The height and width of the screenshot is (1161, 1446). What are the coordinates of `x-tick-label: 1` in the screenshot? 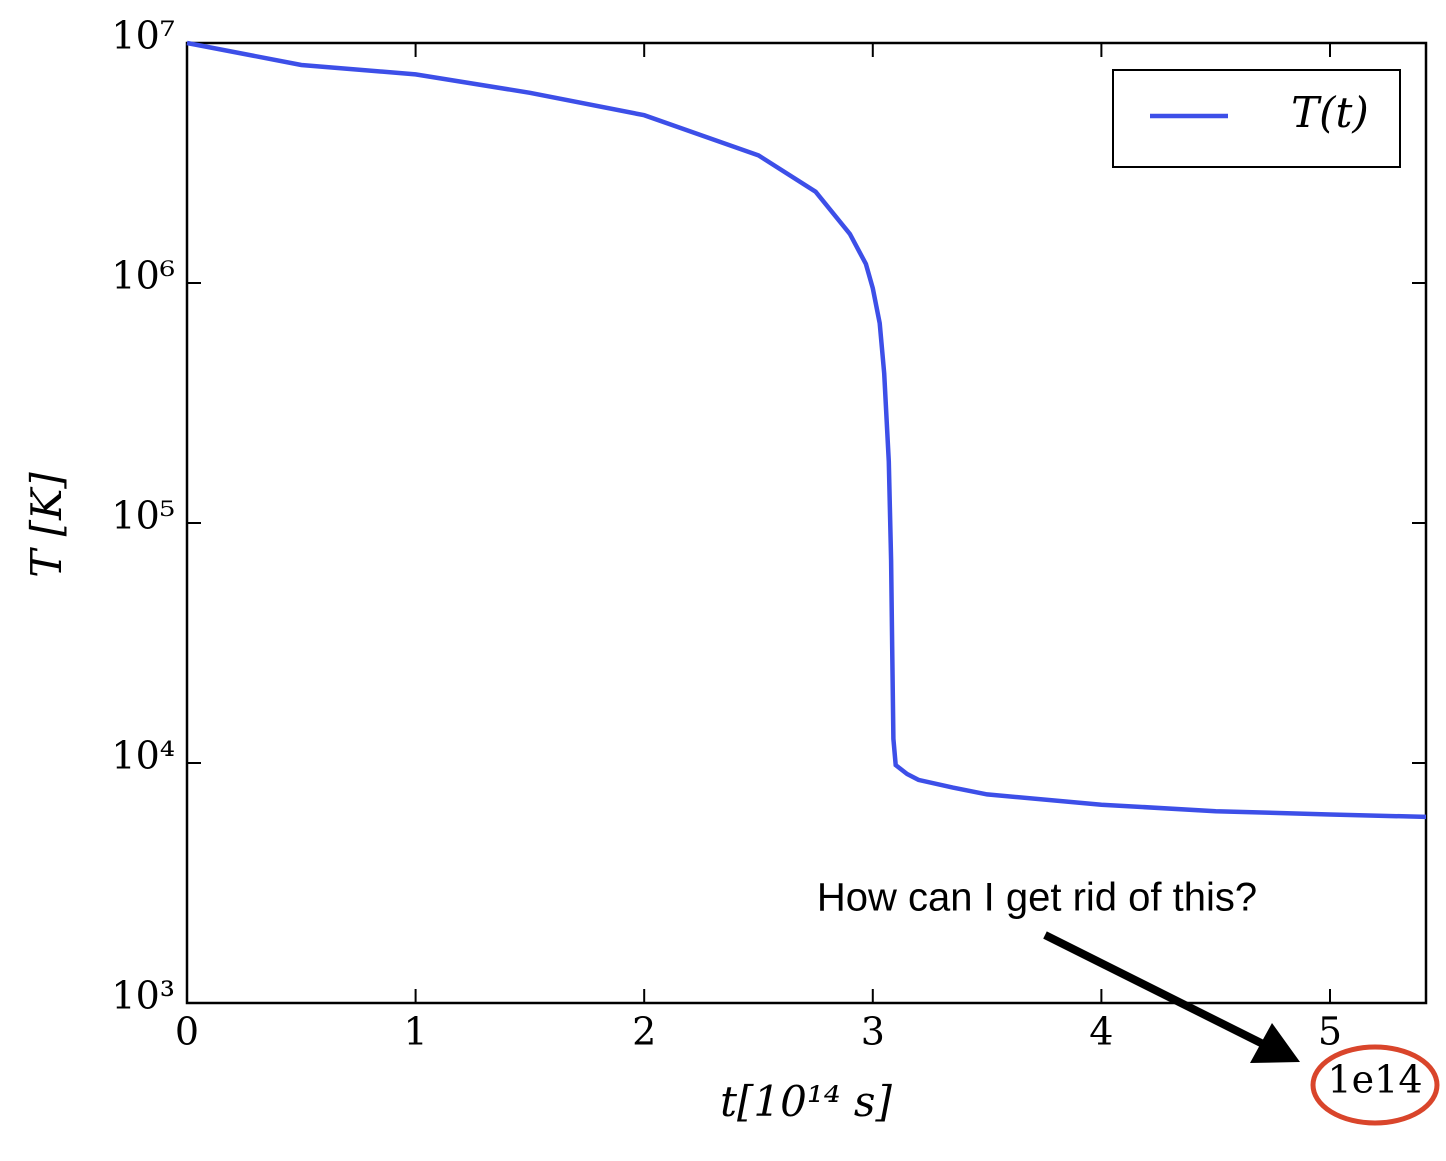 It's located at (416, 1032).